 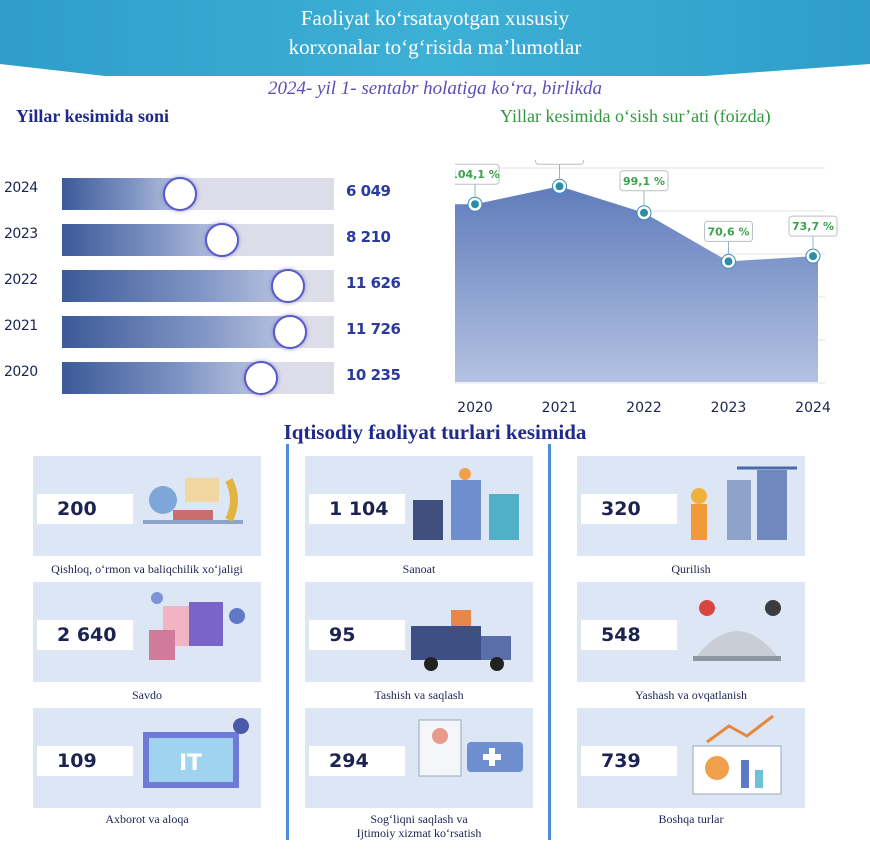 What do you see at coordinates (644, 408) in the screenshot?
I see `x-tick-label: 2022` at bounding box center [644, 408].